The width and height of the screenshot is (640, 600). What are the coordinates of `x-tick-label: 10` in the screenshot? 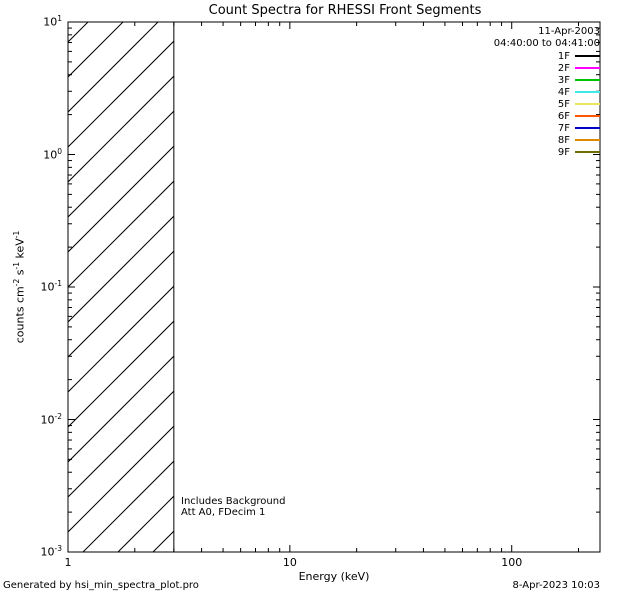 It's located at (289, 562).